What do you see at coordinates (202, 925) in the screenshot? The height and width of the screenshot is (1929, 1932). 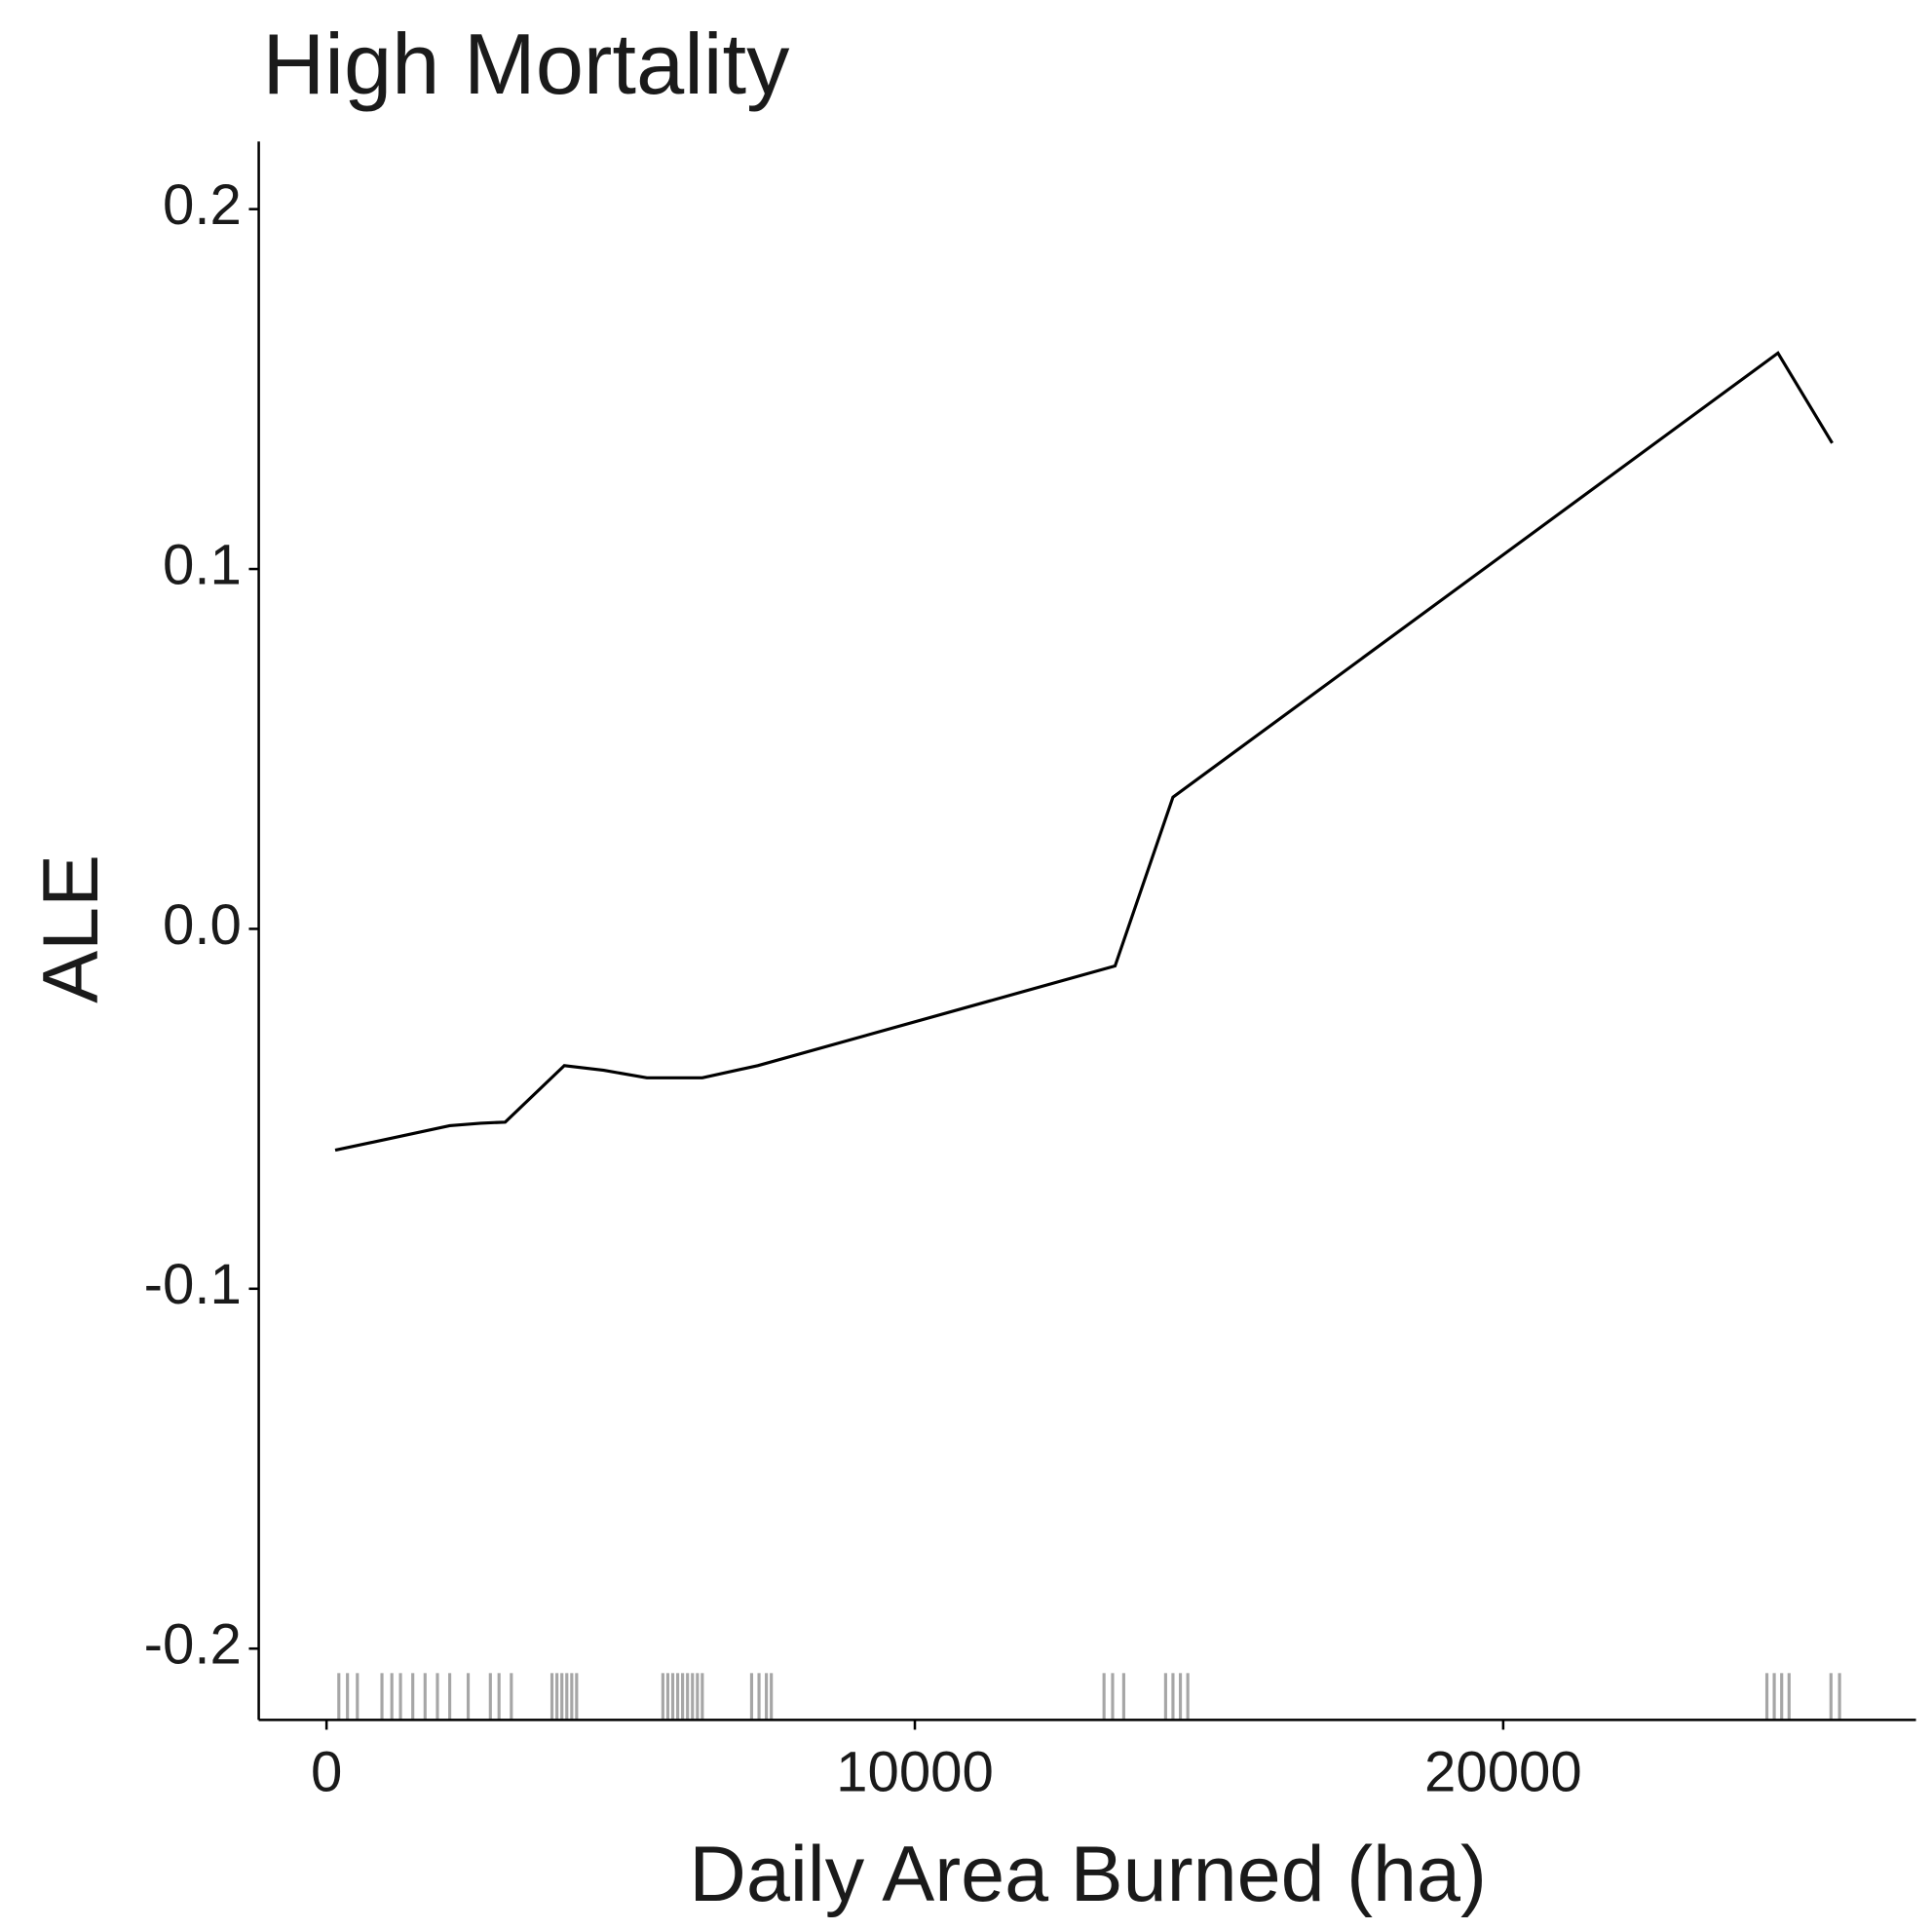 I see `y-tick-label: 0.0` at bounding box center [202, 925].